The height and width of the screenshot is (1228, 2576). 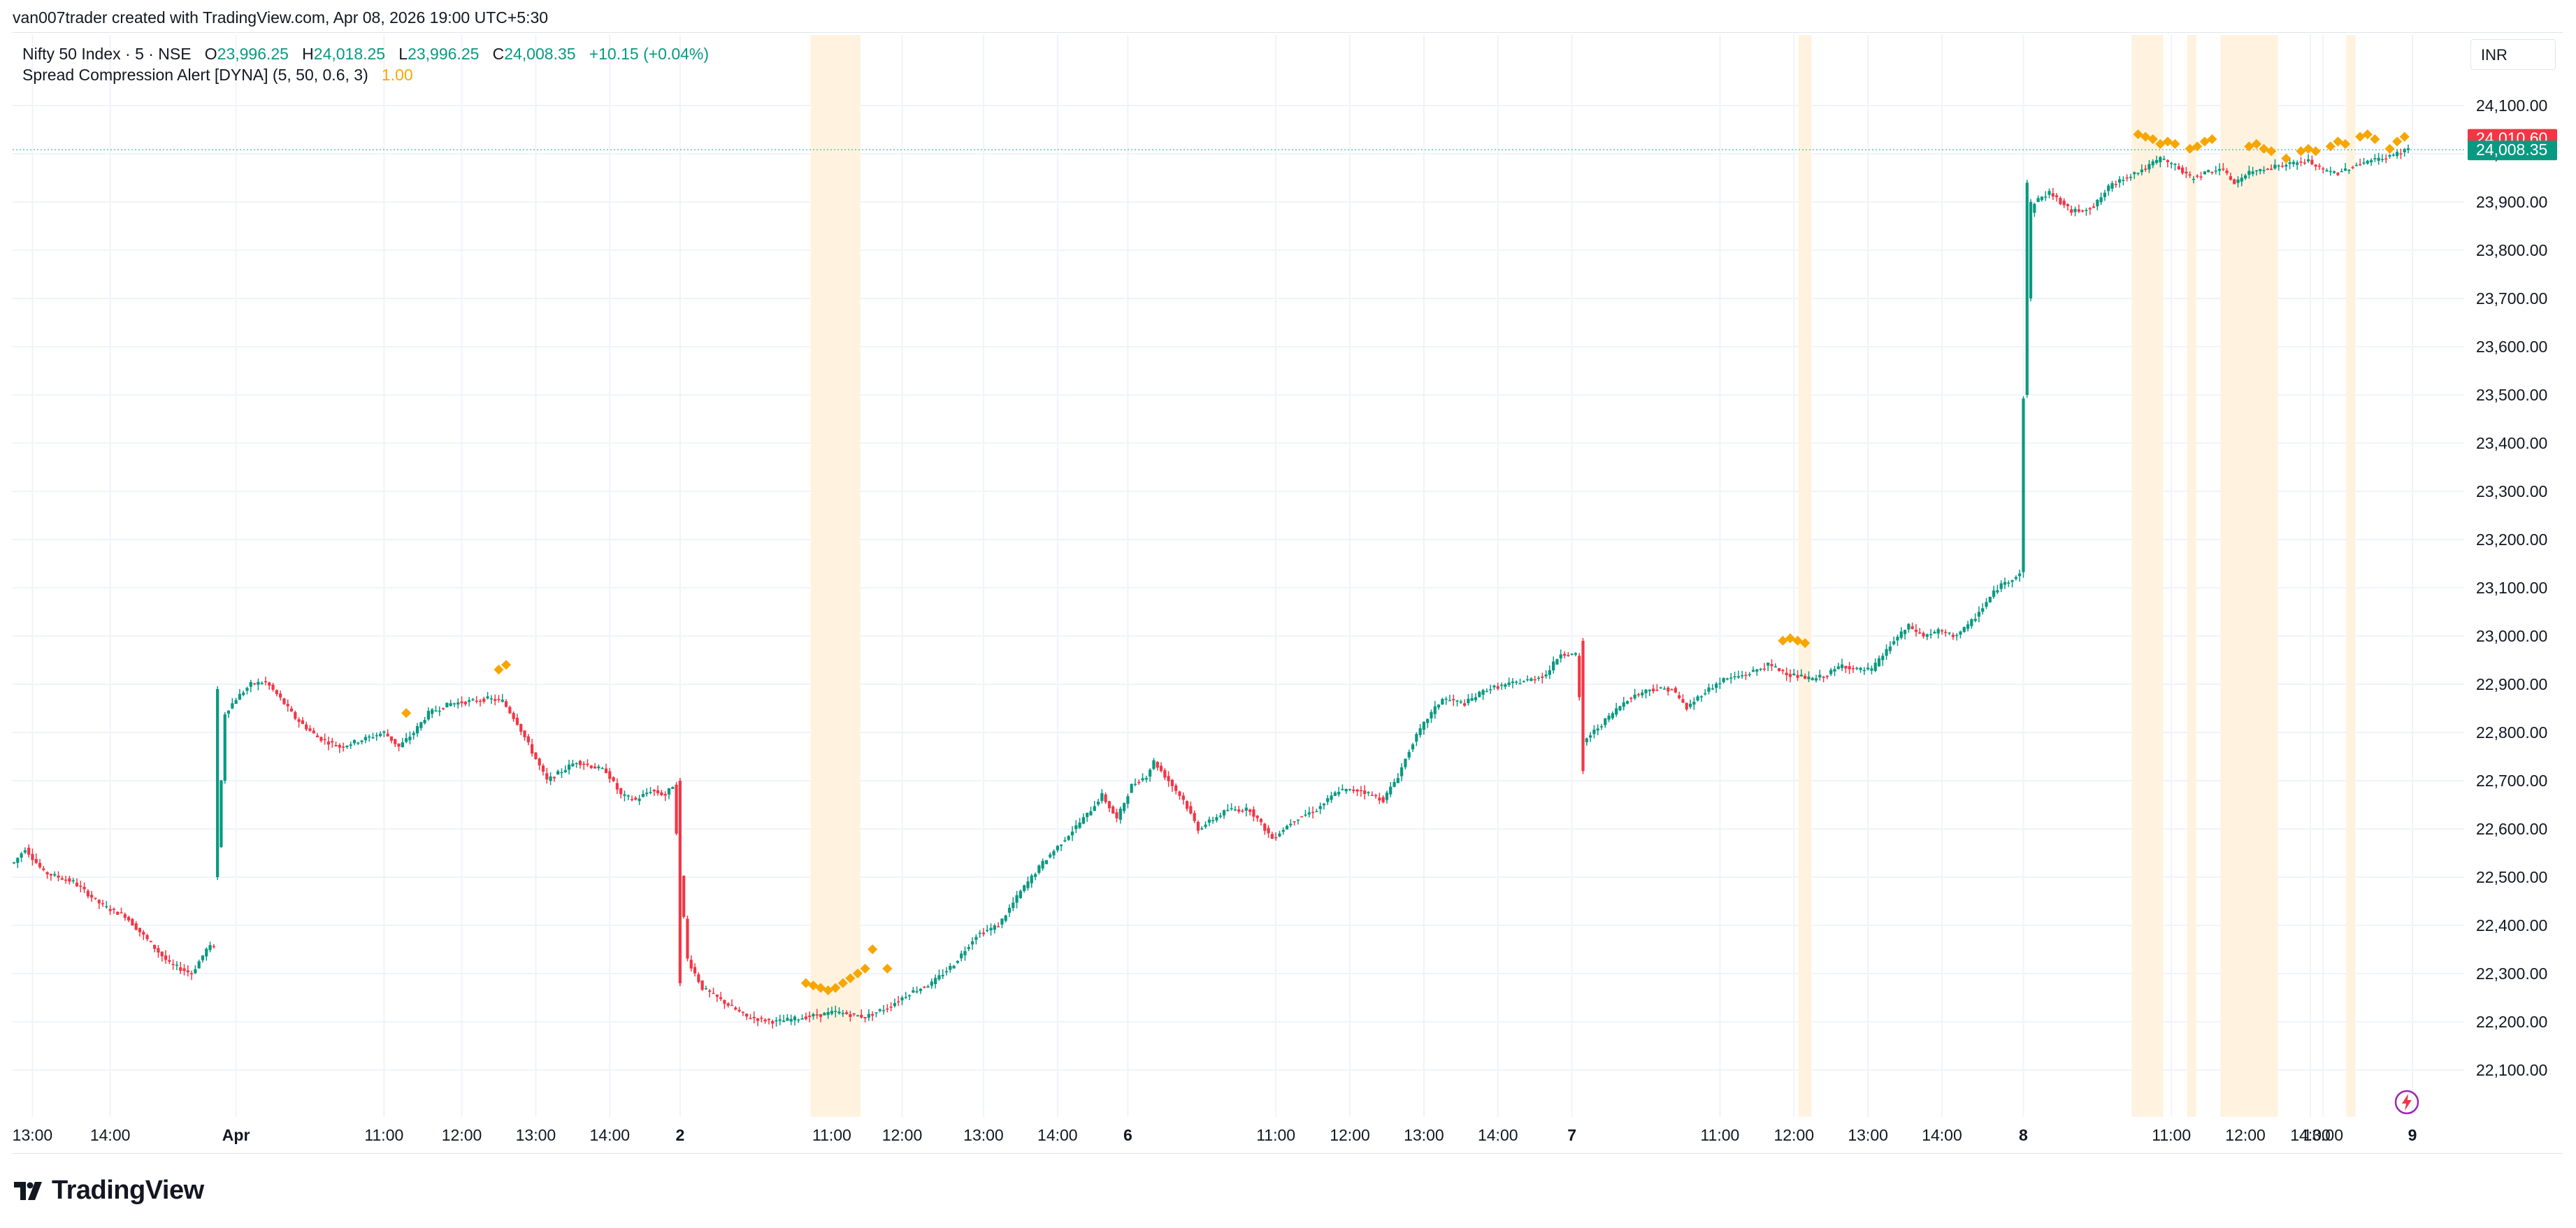 What do you see at coordinates (2511, 732) in the screenshot?
I see `price-tick-label: 22,800.00` at bounding box center [2511, 732].